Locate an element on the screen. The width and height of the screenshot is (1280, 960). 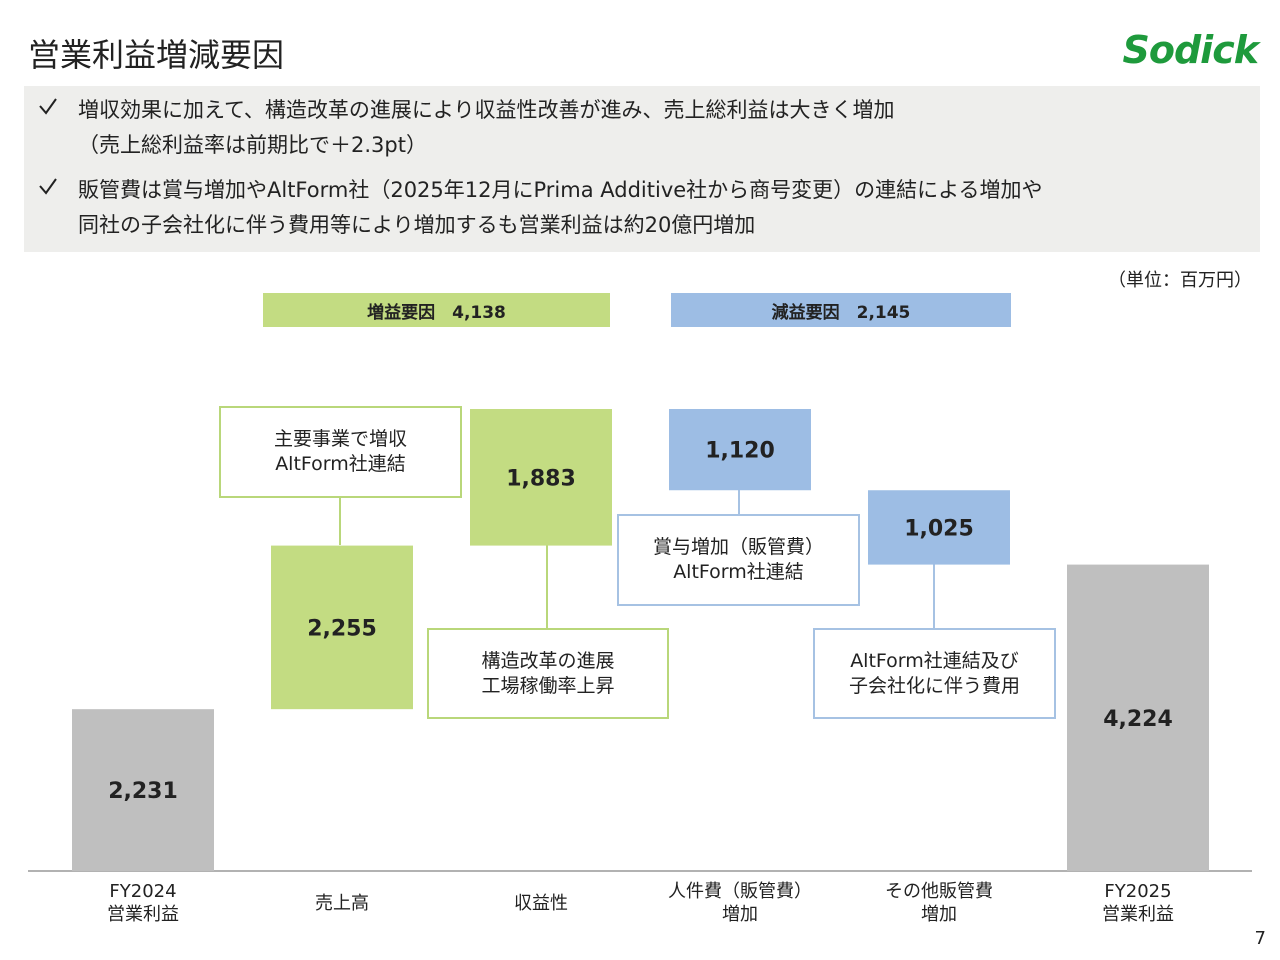
connectors is located at coordinates (637, 557).